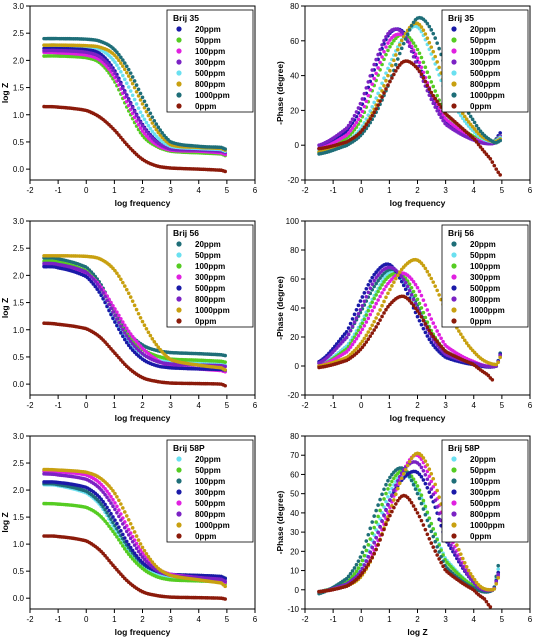  Describe the element at coordinates (461, 18) in the screenshot. I see `legend-title: Brij 35` at that location.